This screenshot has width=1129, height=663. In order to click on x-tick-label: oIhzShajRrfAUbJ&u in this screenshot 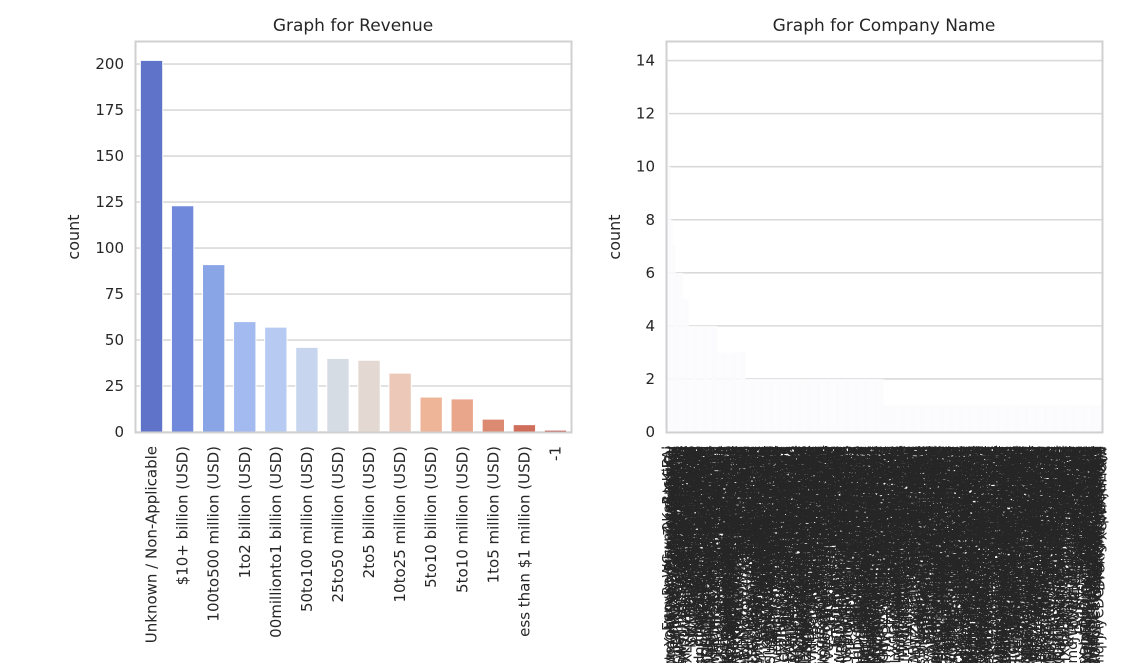, I will do `click(877, 512)`.